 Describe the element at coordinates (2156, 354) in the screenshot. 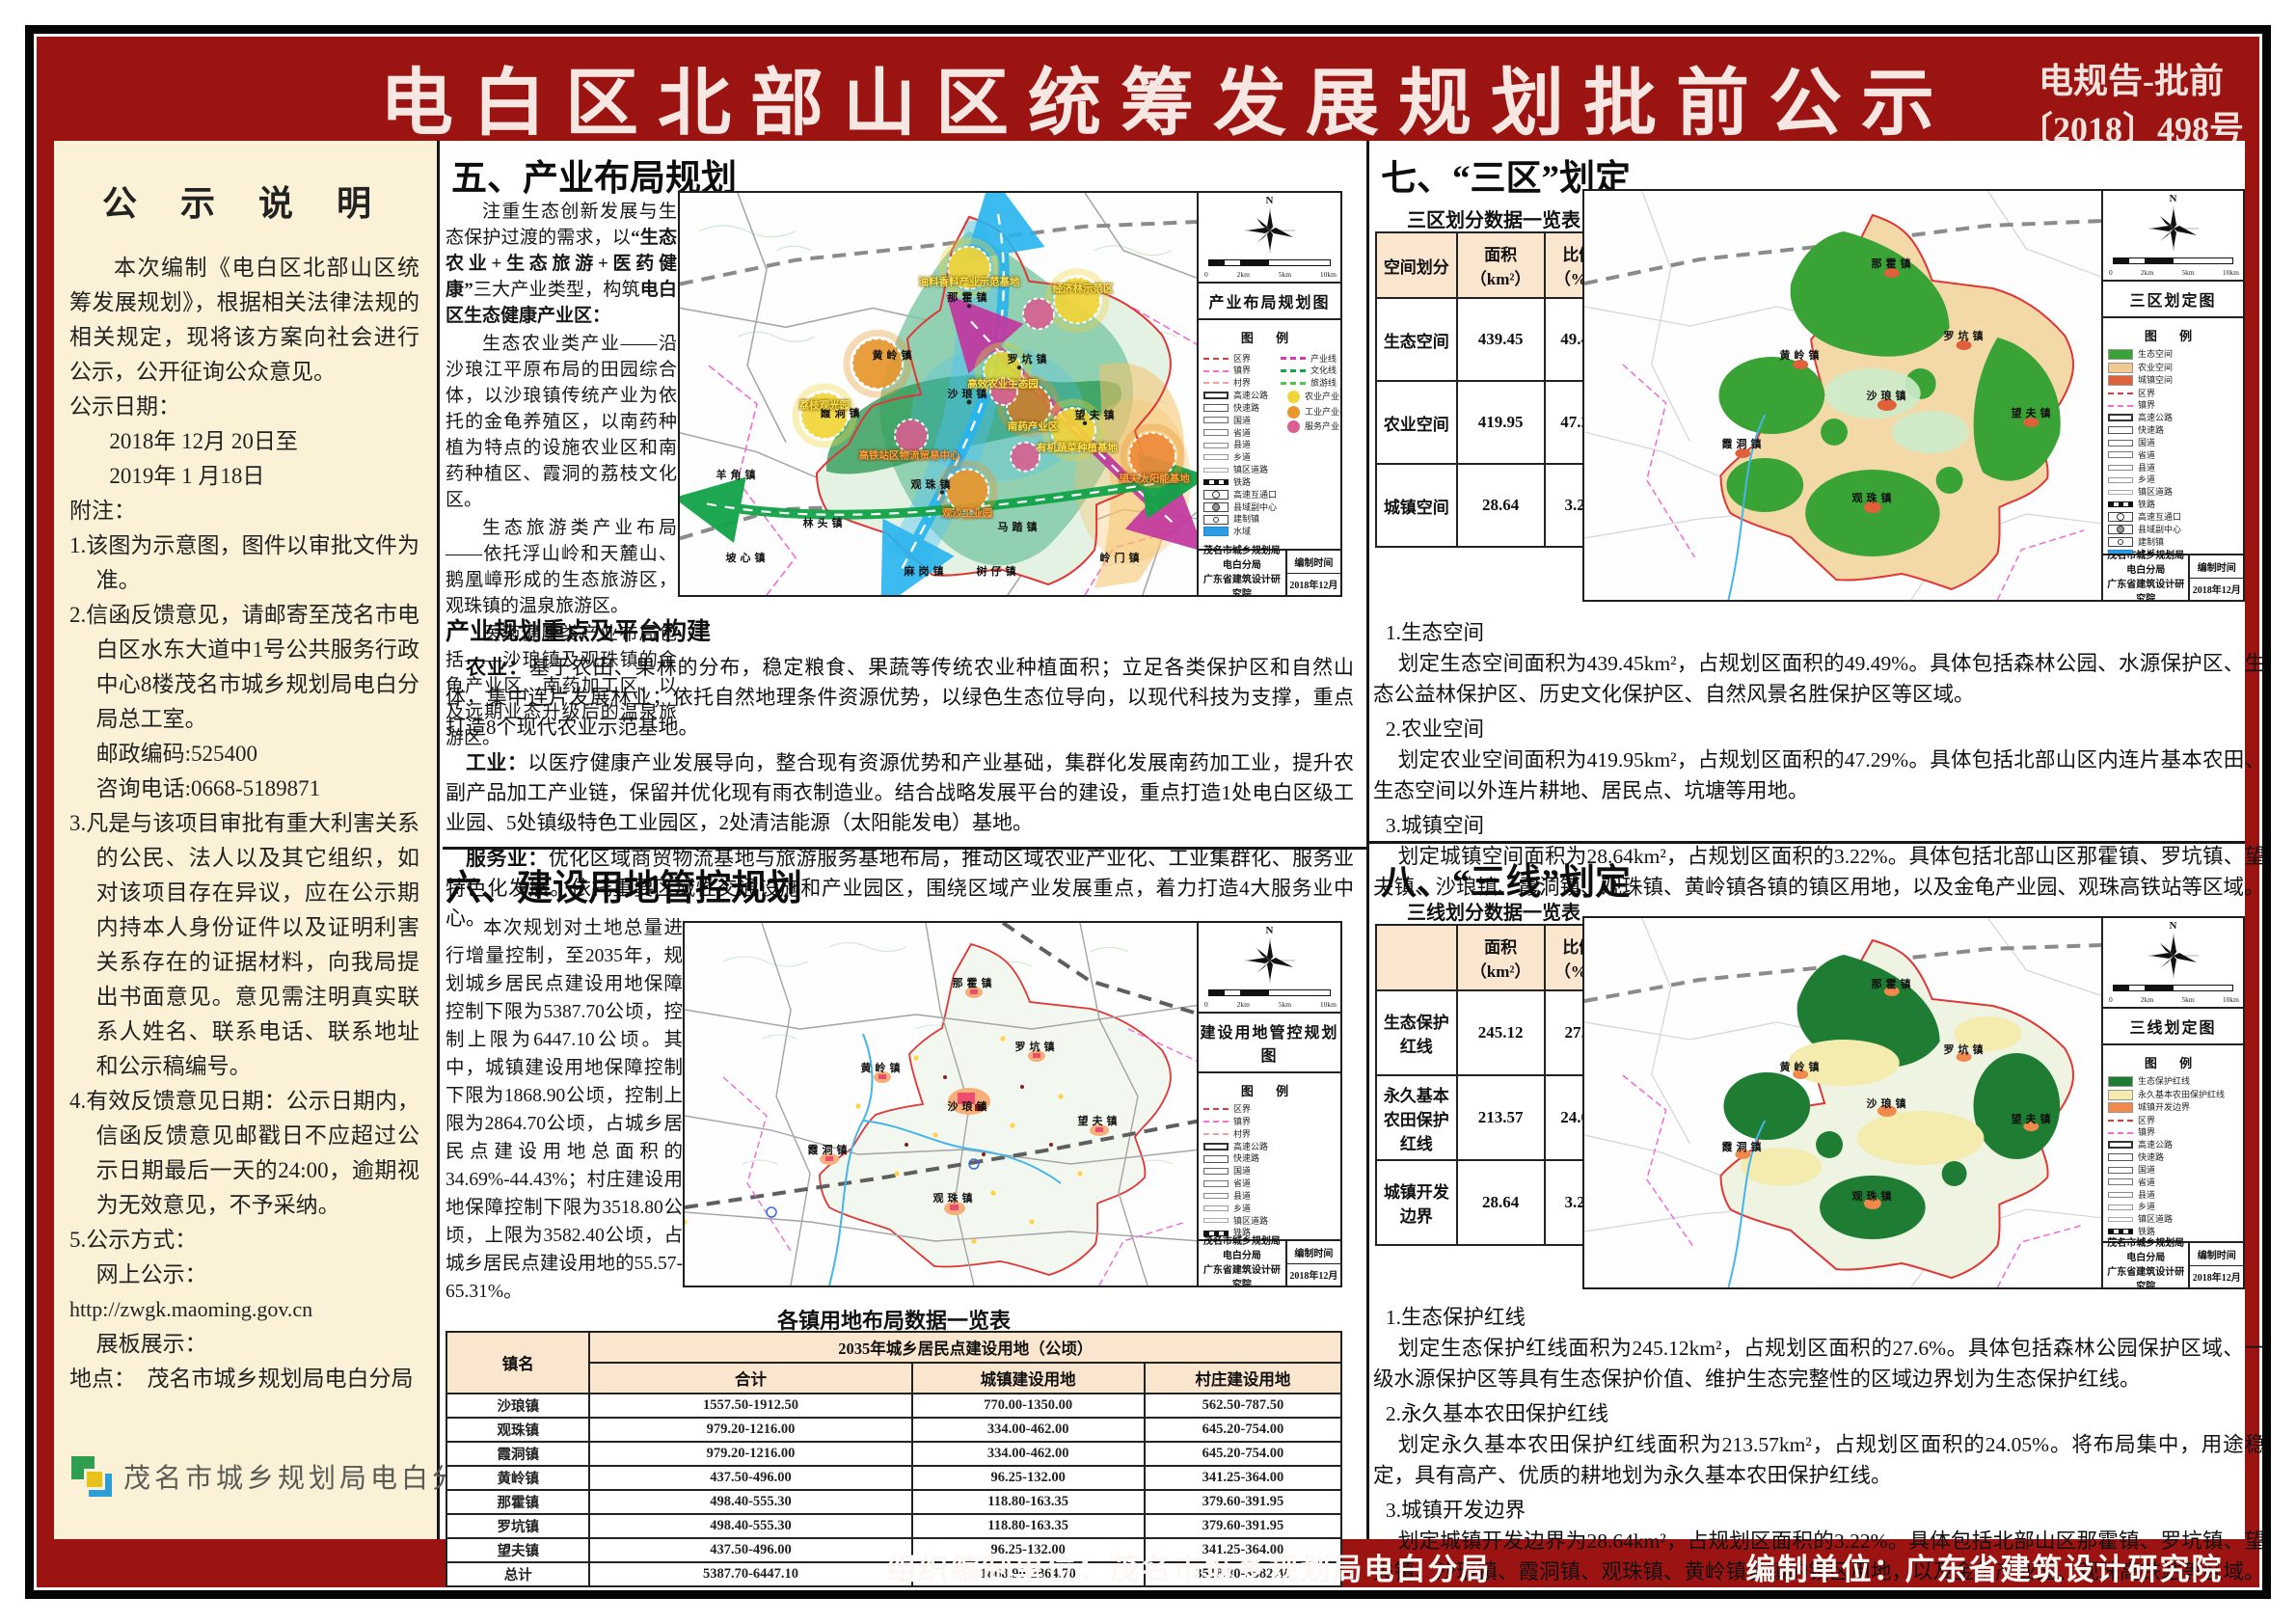

I see `legend-label: 生态空间` at that location.